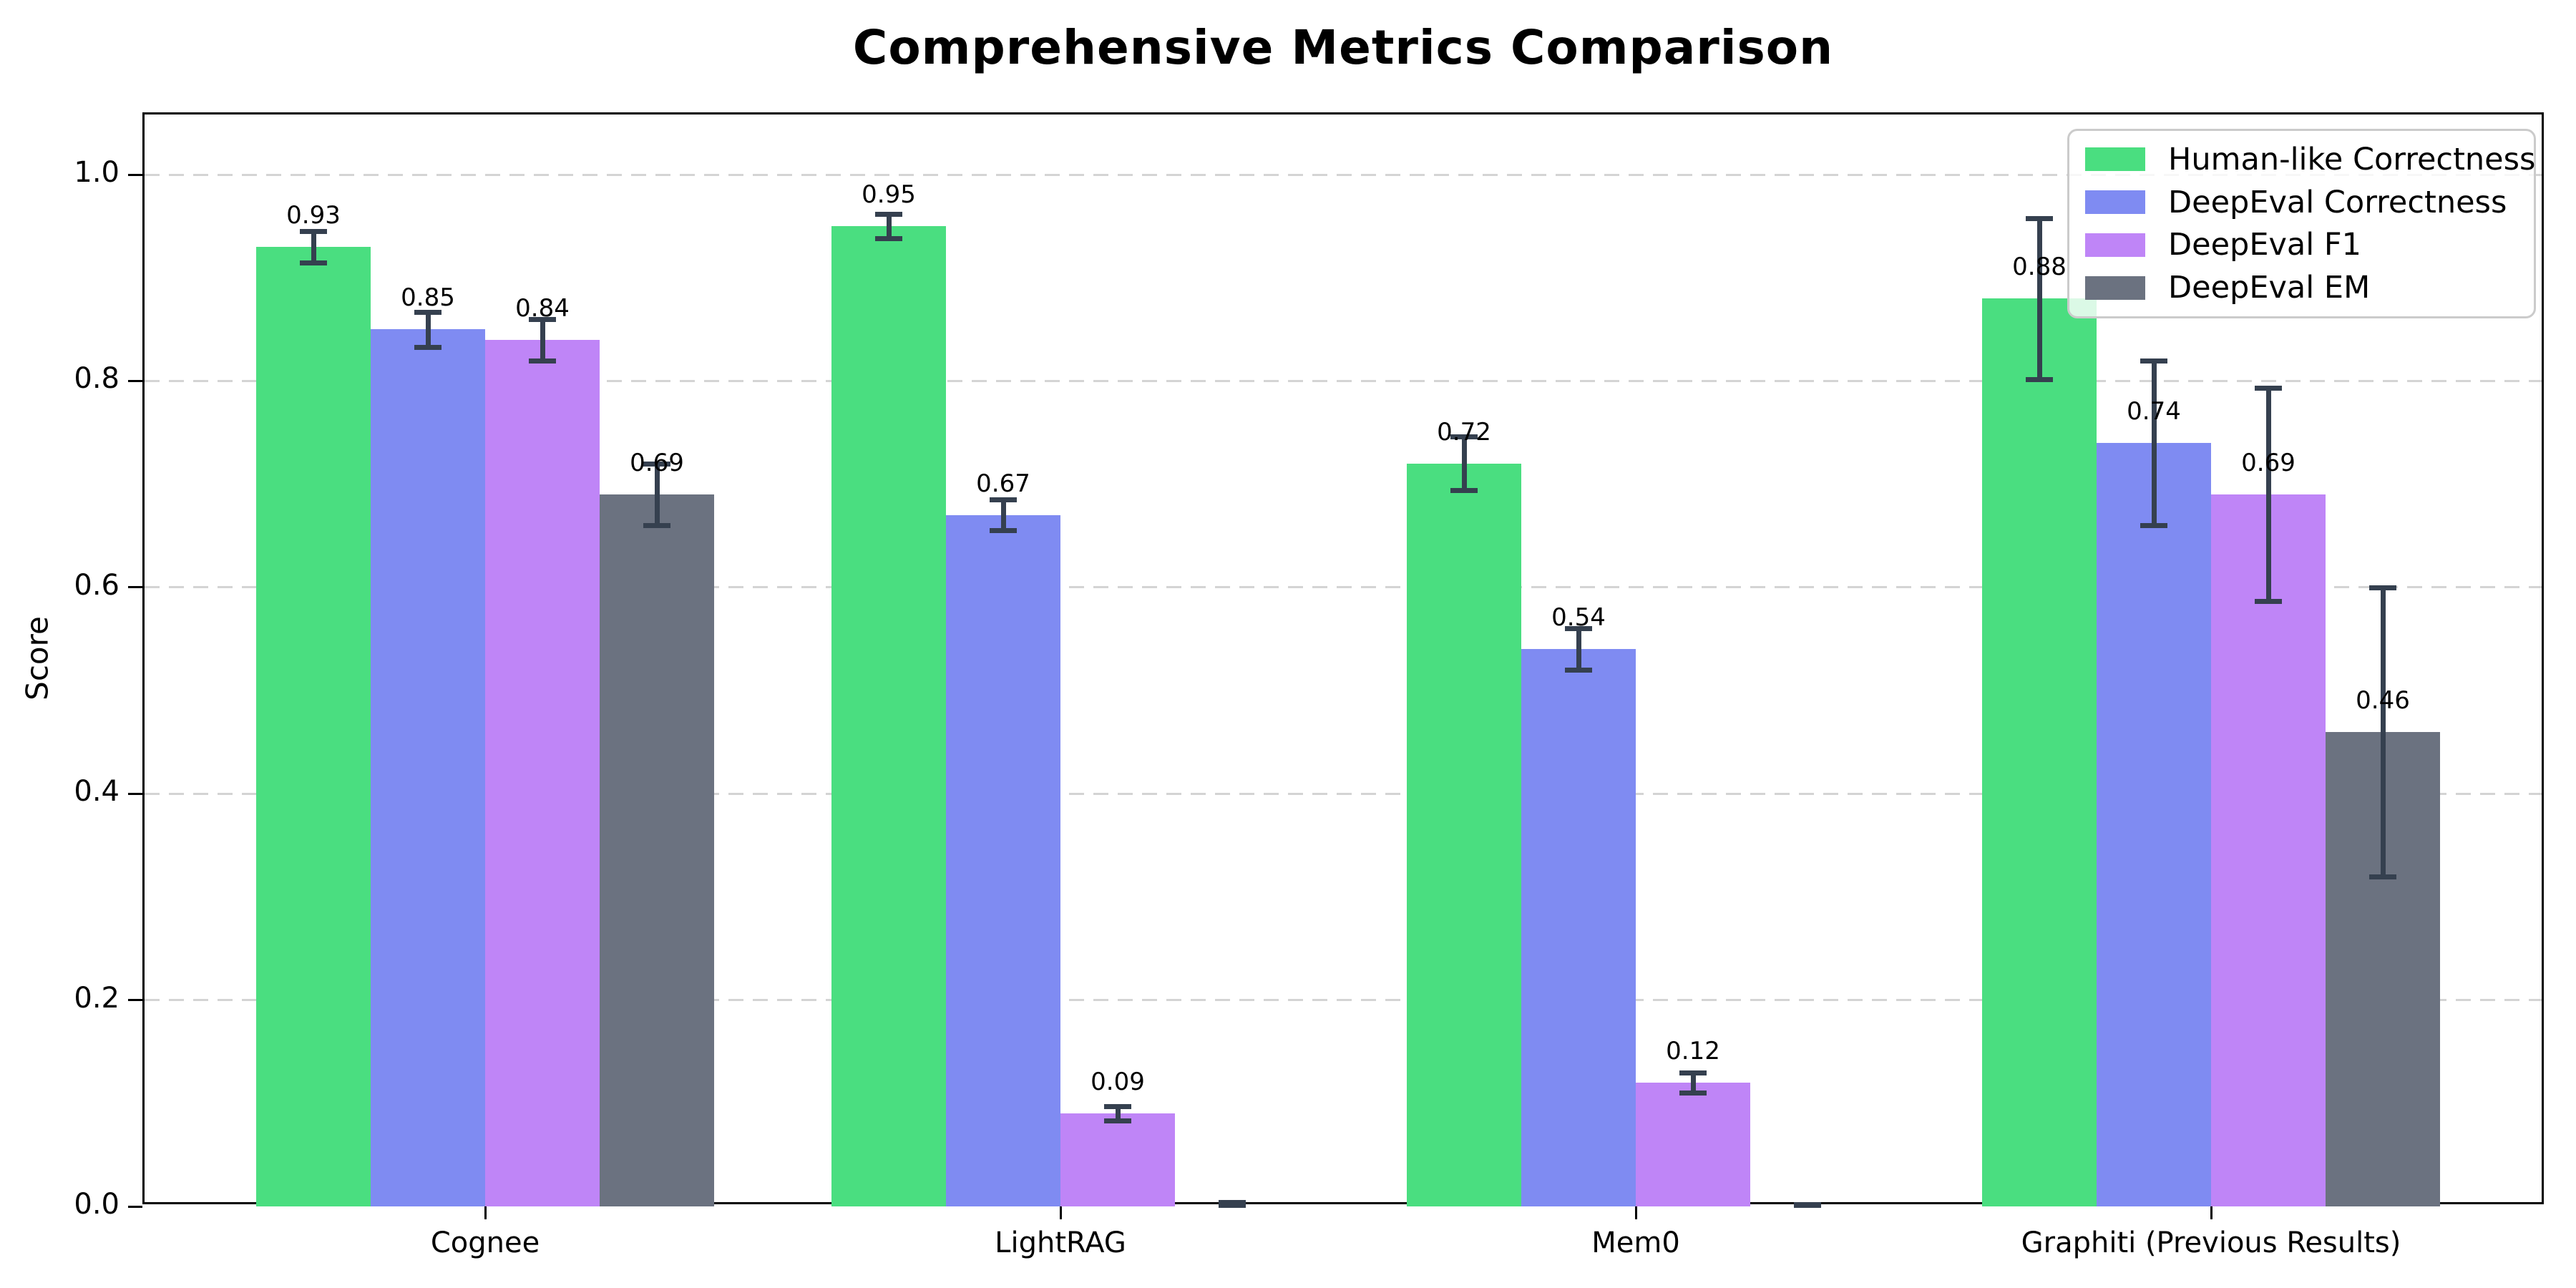 The width and height of the screenshot is (2576, 1288). I want to click on bar-value-label: 0.85, so click(428, 298).